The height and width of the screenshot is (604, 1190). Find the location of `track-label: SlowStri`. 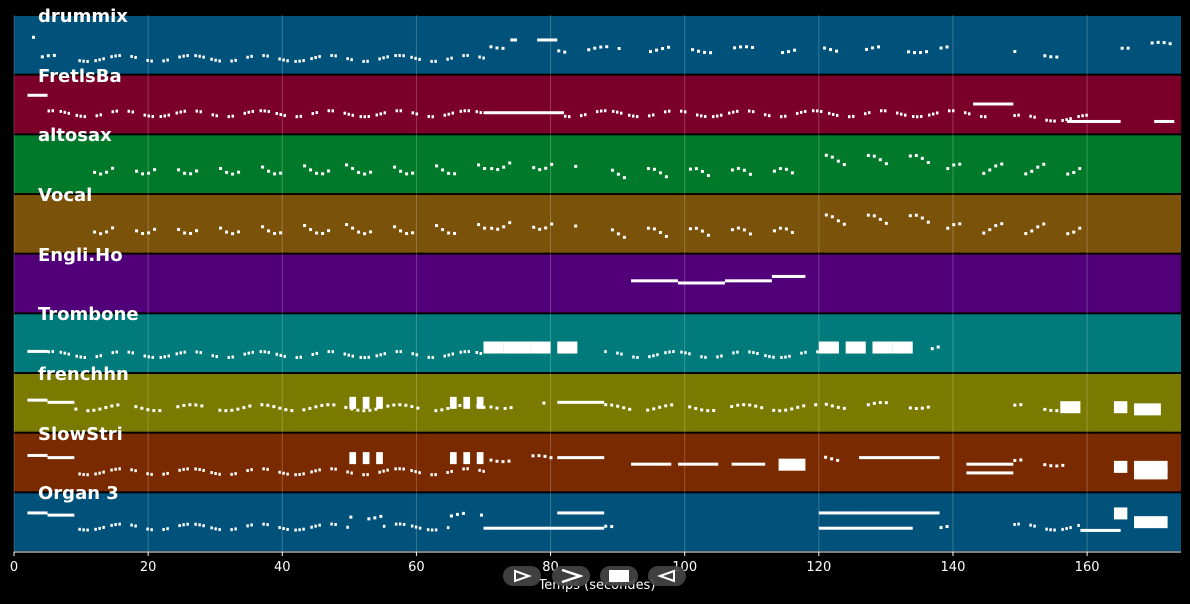

track-label: SlowStri is located at coordinates (80, 434).